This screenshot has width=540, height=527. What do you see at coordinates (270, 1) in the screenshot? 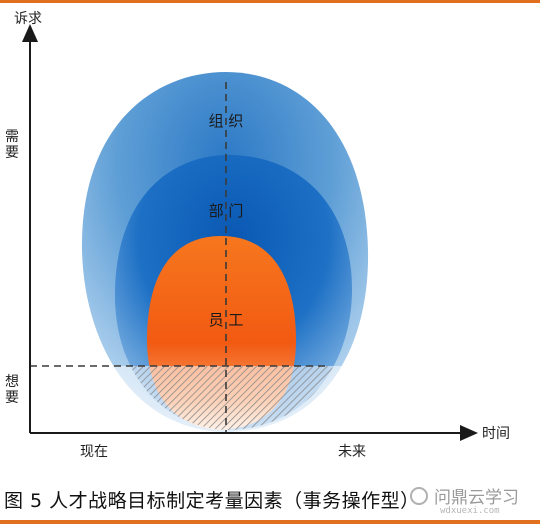
I see `top-accent-rule` at bounding box center [270, 1].